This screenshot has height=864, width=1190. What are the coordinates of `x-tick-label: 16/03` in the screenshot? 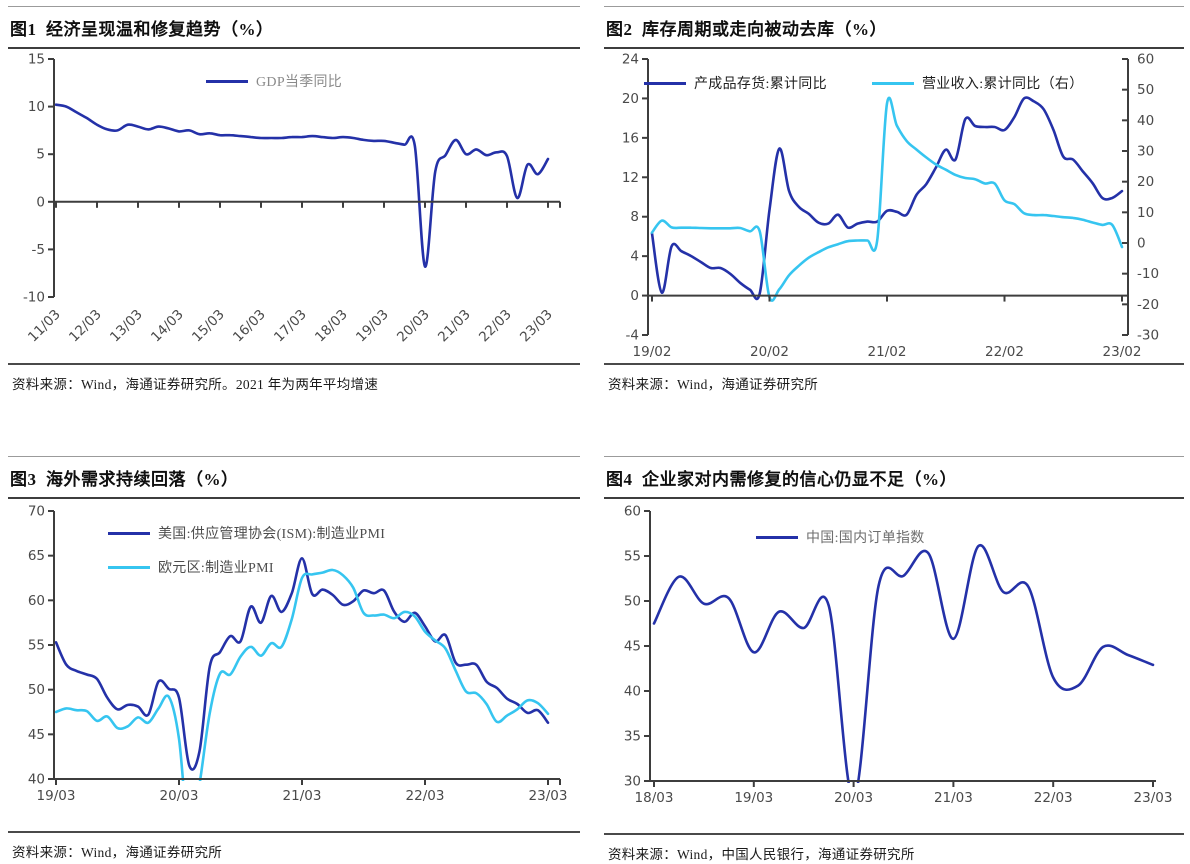 It's located at (249, 326).